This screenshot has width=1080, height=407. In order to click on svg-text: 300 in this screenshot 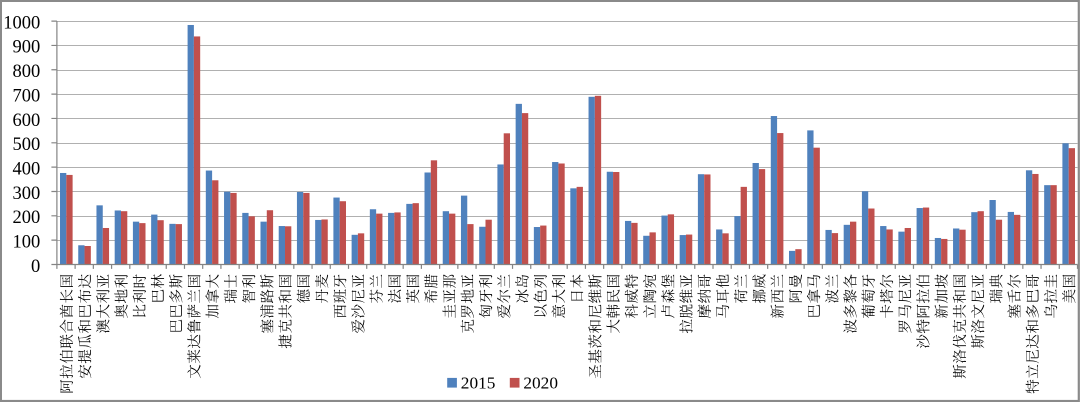, I will do `click(26, 194)`.